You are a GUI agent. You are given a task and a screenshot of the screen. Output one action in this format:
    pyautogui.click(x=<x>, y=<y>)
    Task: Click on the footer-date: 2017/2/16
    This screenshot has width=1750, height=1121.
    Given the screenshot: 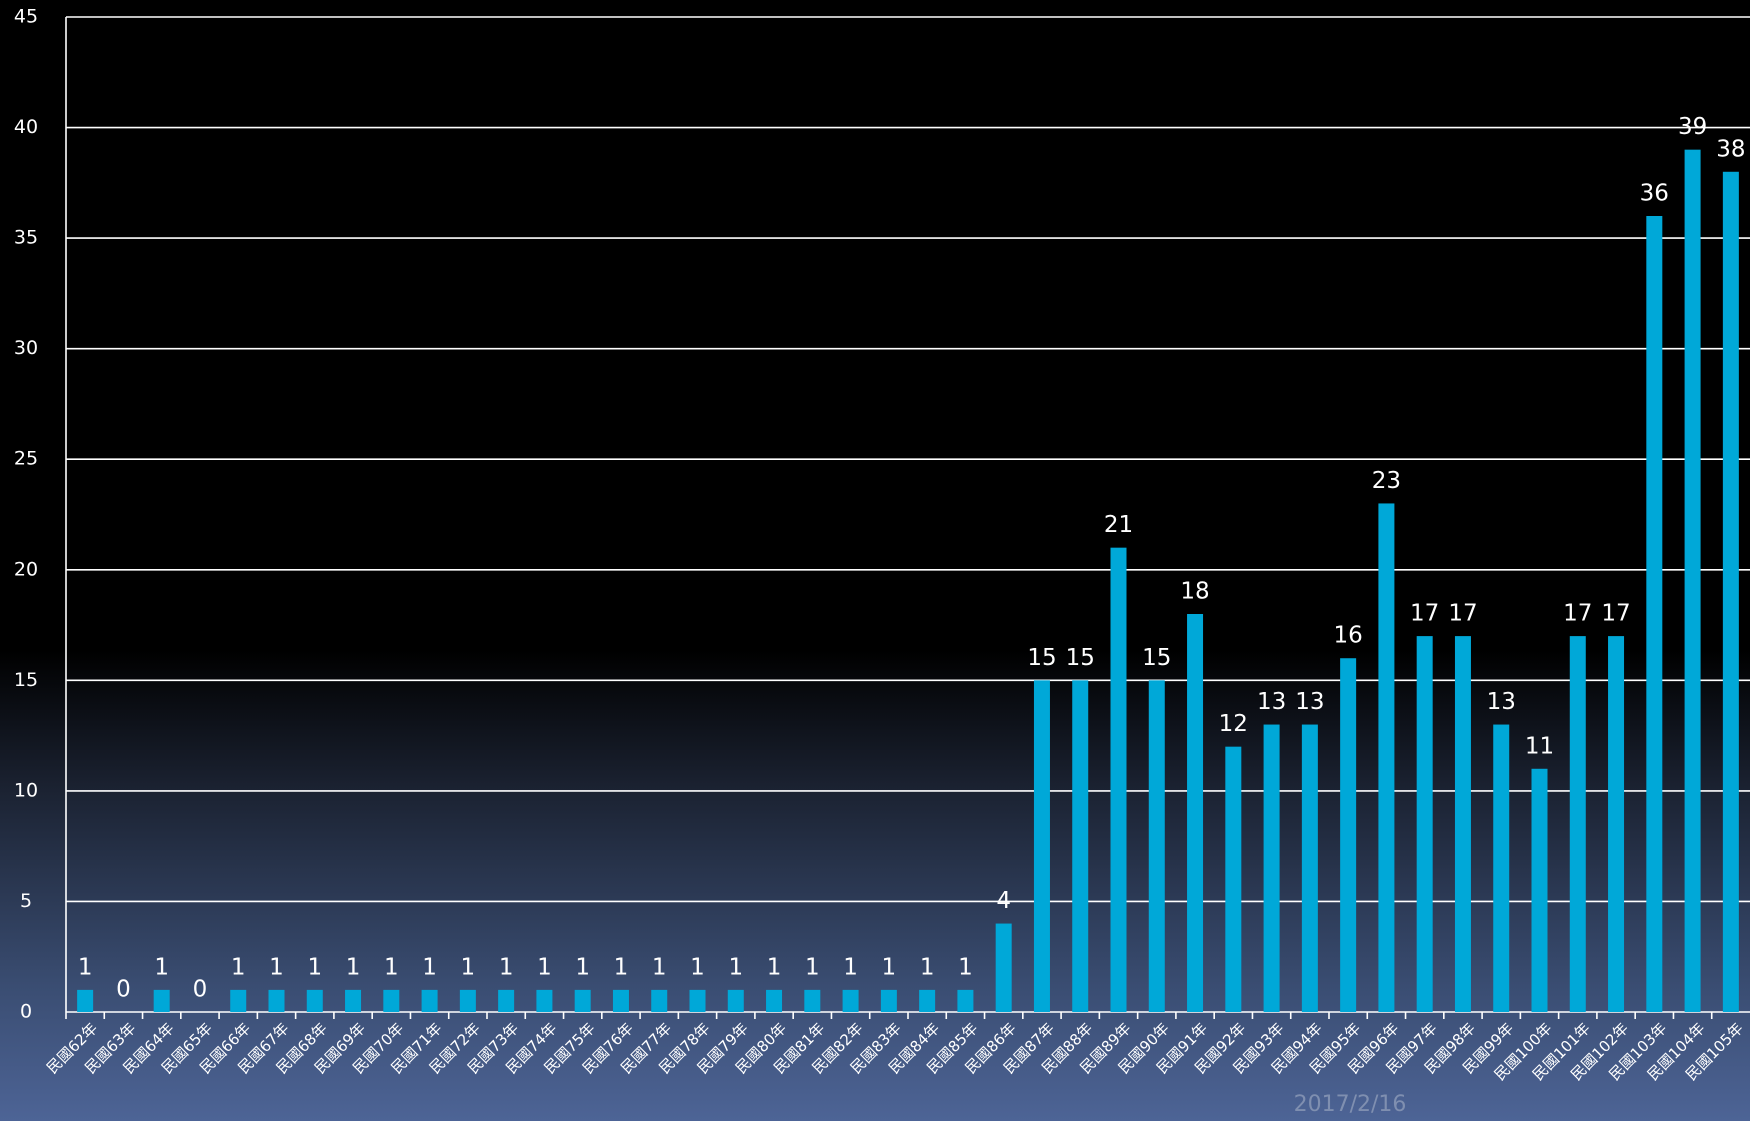 What is the action you would take?
    pyautogui.click(x=1350, y=1104)
    